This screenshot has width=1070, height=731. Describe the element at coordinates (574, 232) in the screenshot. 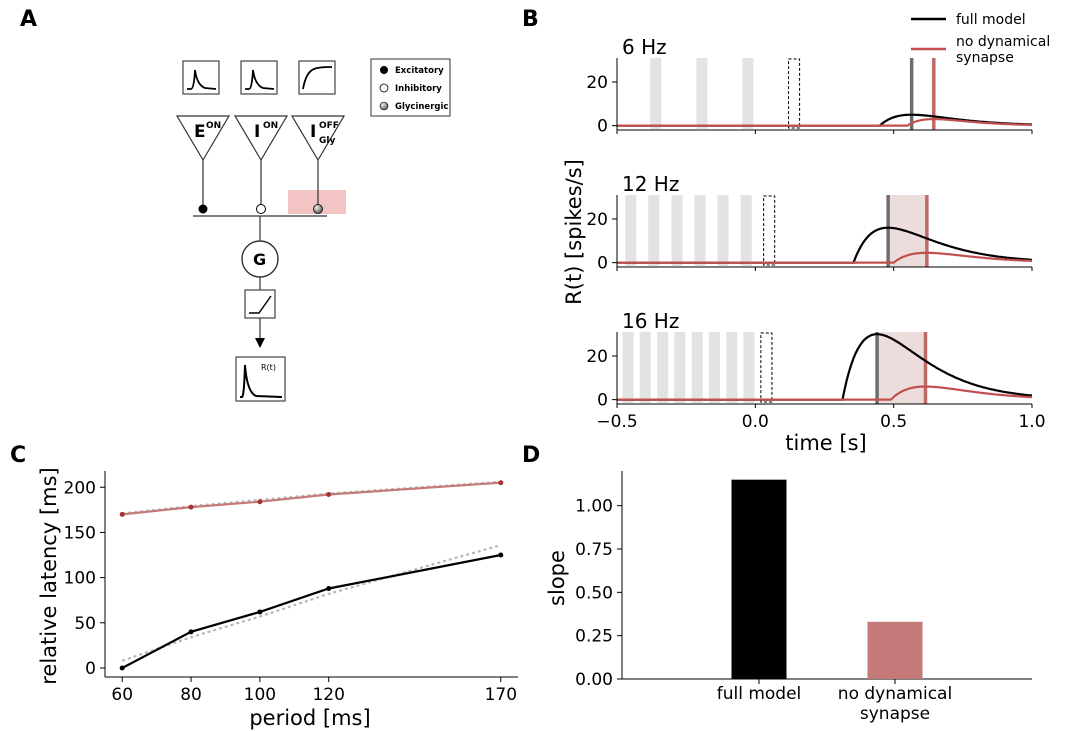

I see `panel-b-ylabel: R(t) [spikes/s]` at that location.